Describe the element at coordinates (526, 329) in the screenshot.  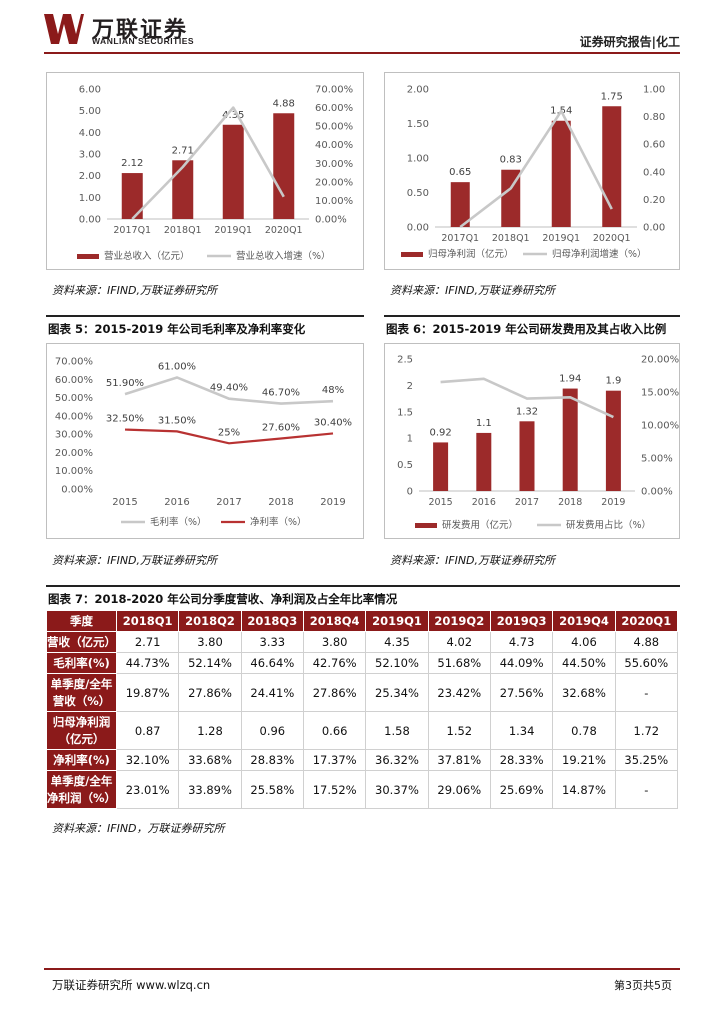
I see `figure-caption-6: 图表 6：2015-2019 年公司研发费用及其占收入比例` at that location.